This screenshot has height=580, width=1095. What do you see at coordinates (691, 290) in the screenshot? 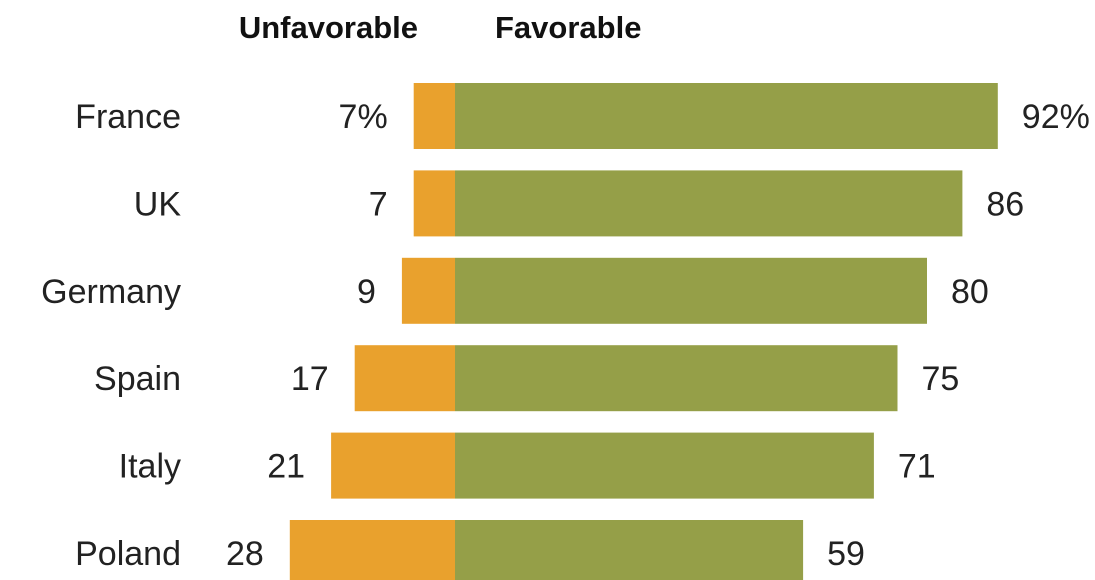
I see `favorable-bar-germany` at bounding box center [691, 290].